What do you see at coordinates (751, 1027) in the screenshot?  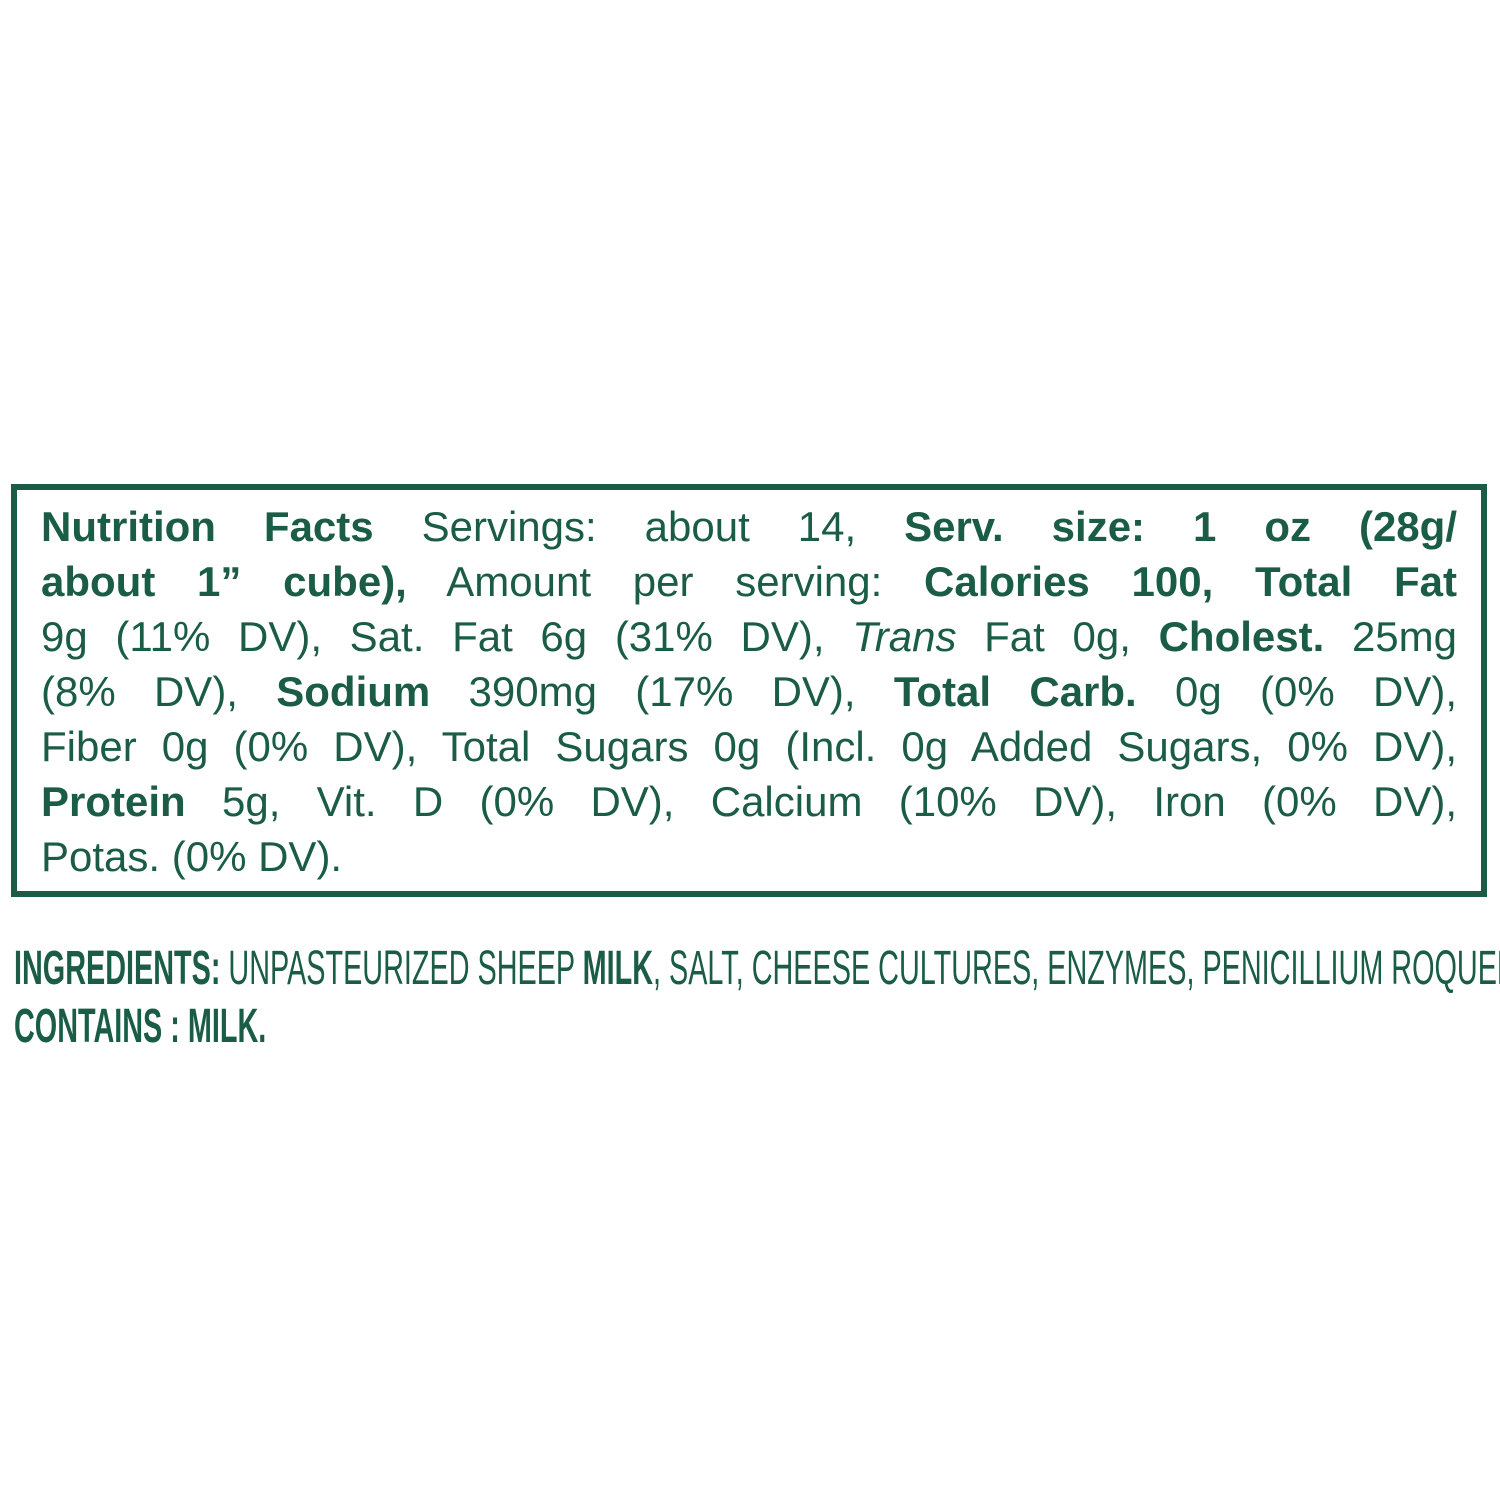 I see `contains-line: CONTAINS : MILK.` at bounding box center [751, 1027].